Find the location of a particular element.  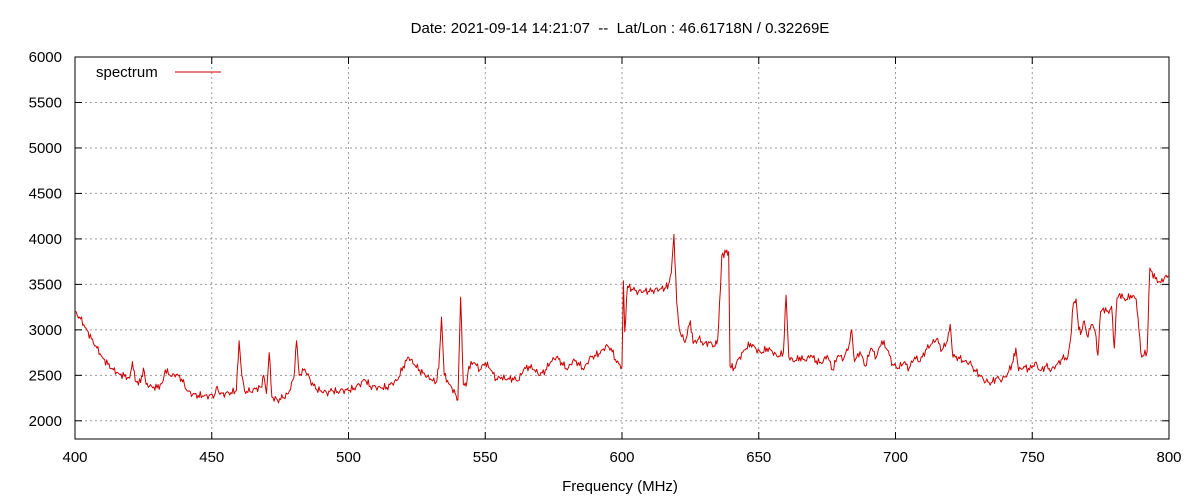

x-tick-label-650: 650 is located at coordinates (758, 457).